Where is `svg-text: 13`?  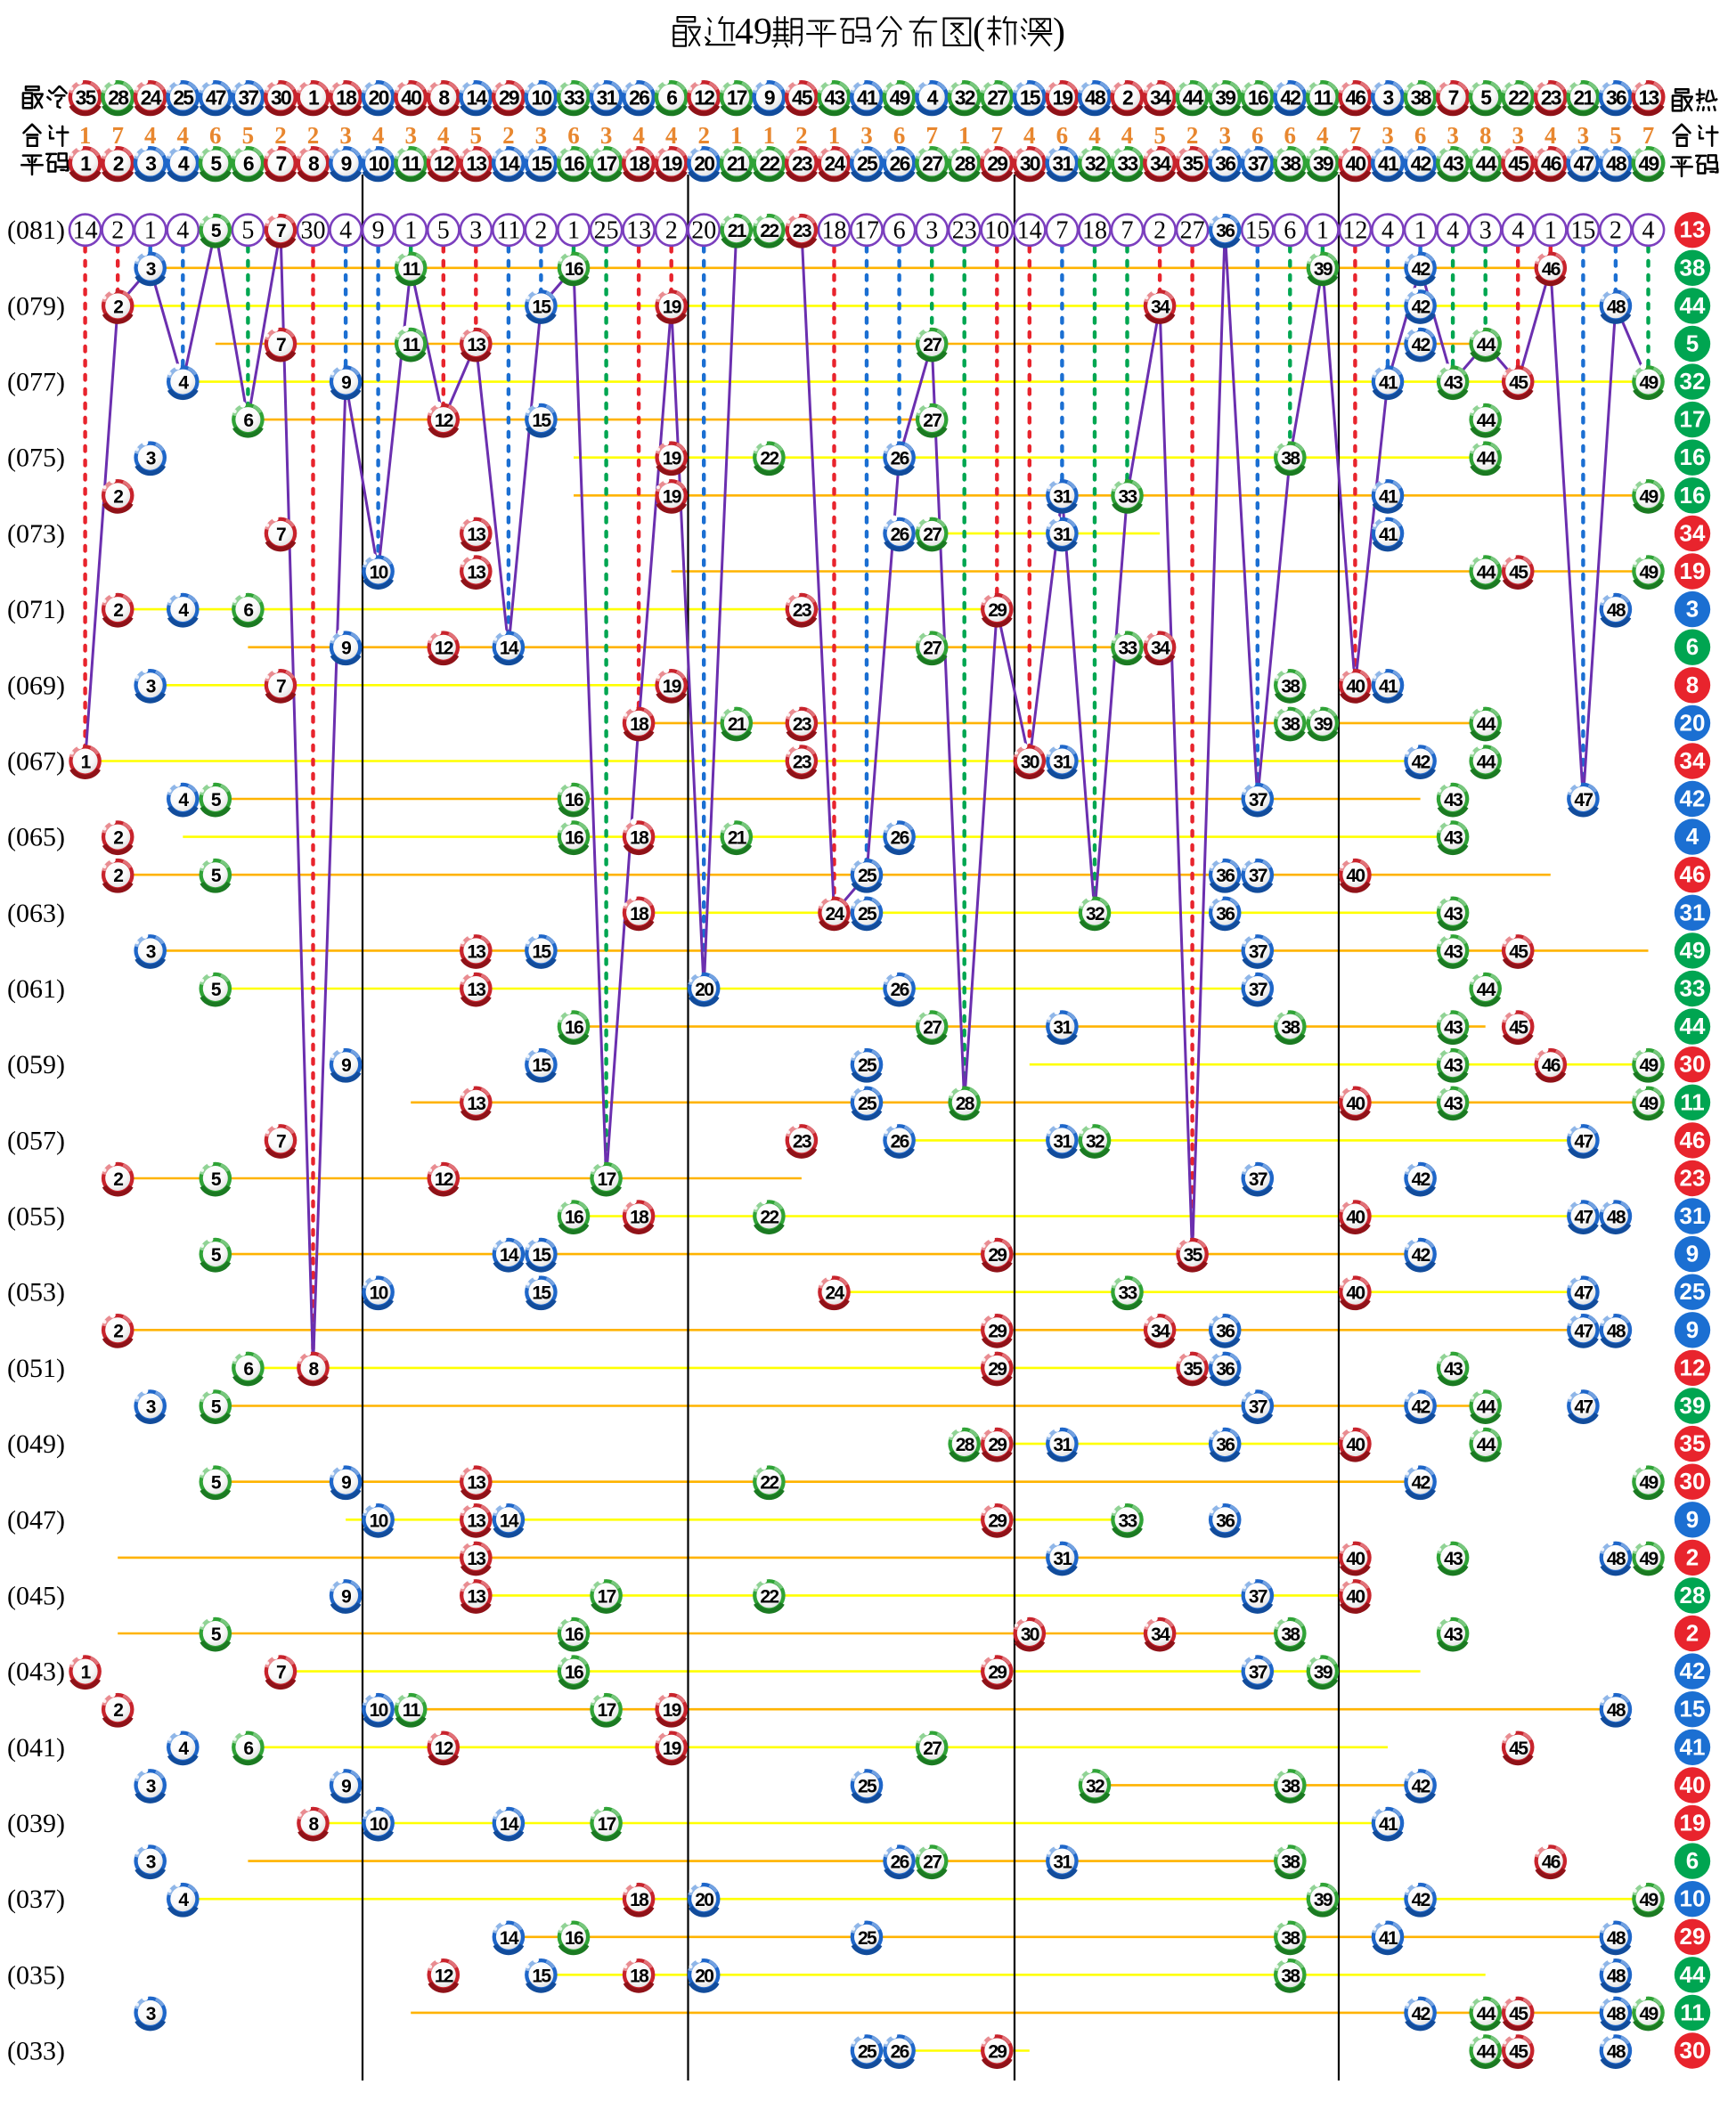 svg-text: 13 is located at coordinates (476, 1596).